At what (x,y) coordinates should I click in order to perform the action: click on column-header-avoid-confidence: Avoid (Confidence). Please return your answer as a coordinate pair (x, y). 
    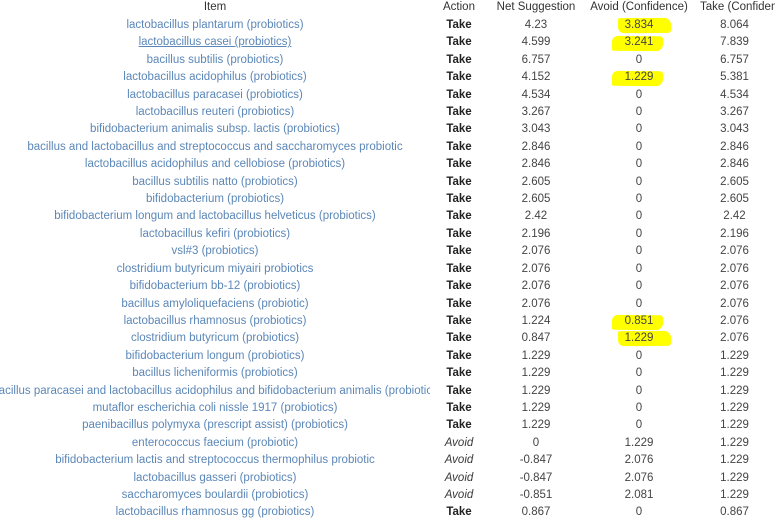
    Looking at the image, I should click on (639, 7).